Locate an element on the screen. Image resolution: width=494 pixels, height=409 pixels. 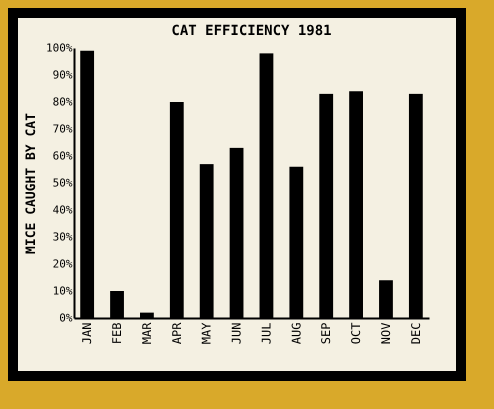
y-tick-label: 50% is located at coordinates (62, 183).